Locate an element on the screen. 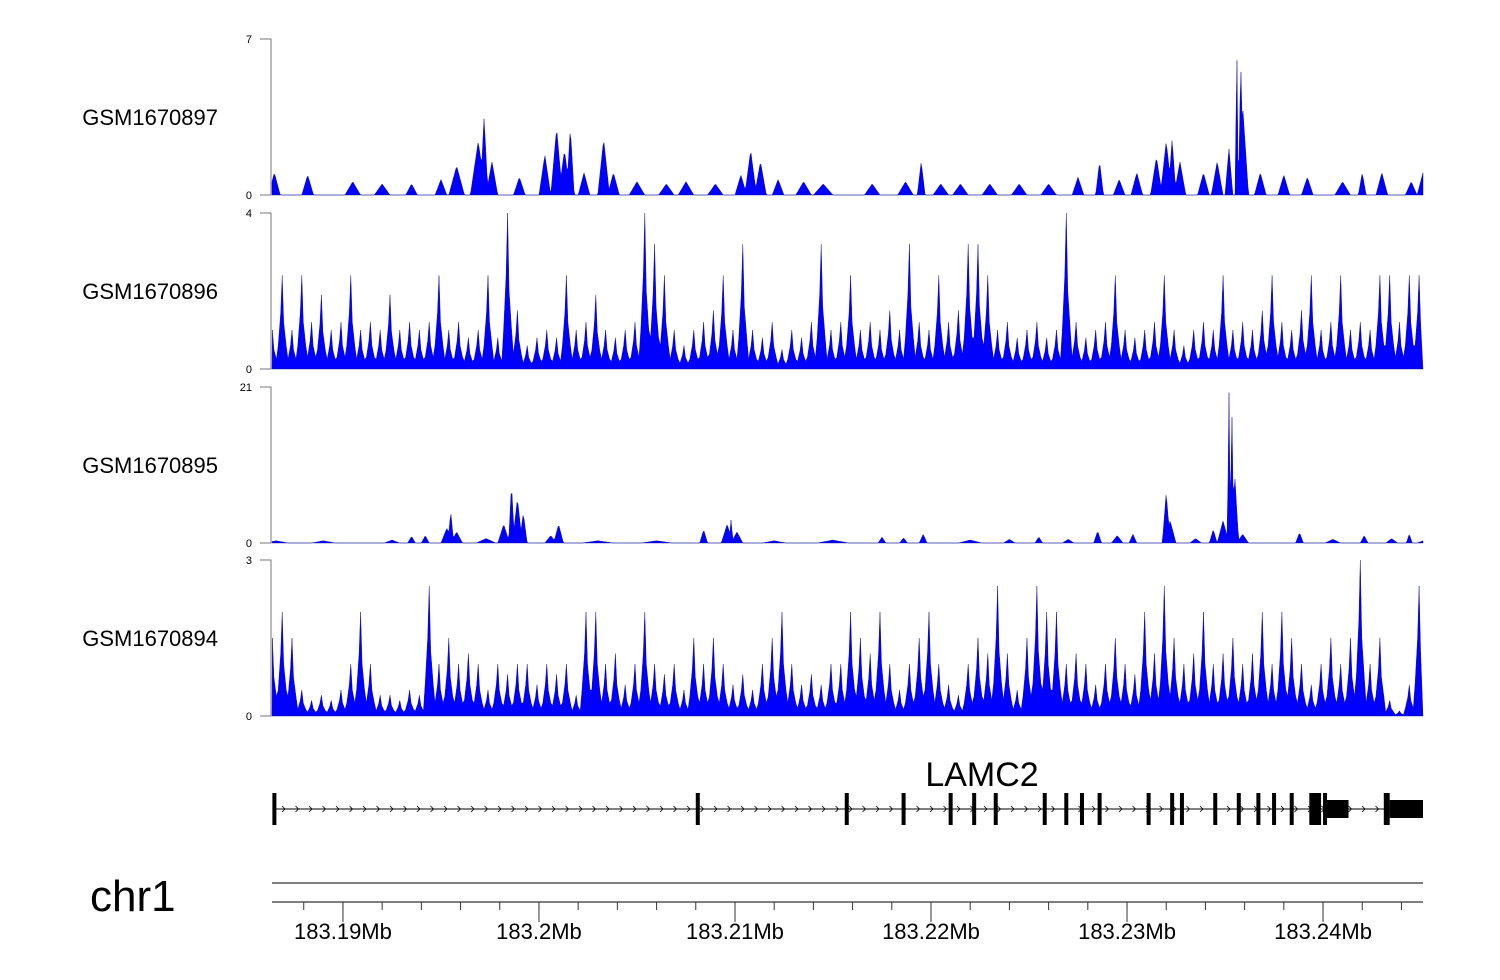  y-tick-label-max: 3 is located at coordinates (249, 561).